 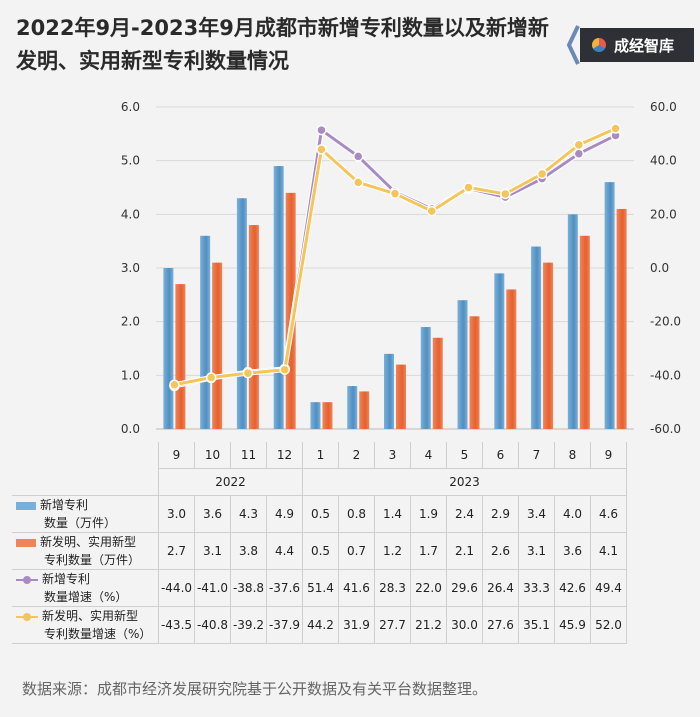 I want to click on legend-label: 数量增速（%）, so click(x=86, y=597).